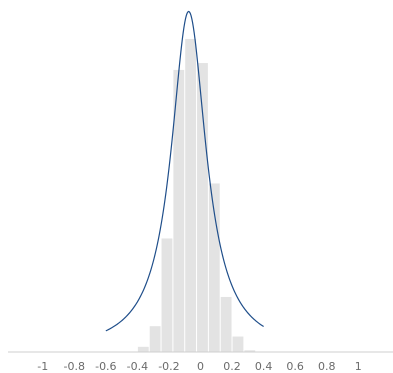 This screenshot has width=393, height=373. What do you see at coordinates (105, 366) in the screenshot?
I see `x-tick-label: -0.6` at bounding box center [105, 366].